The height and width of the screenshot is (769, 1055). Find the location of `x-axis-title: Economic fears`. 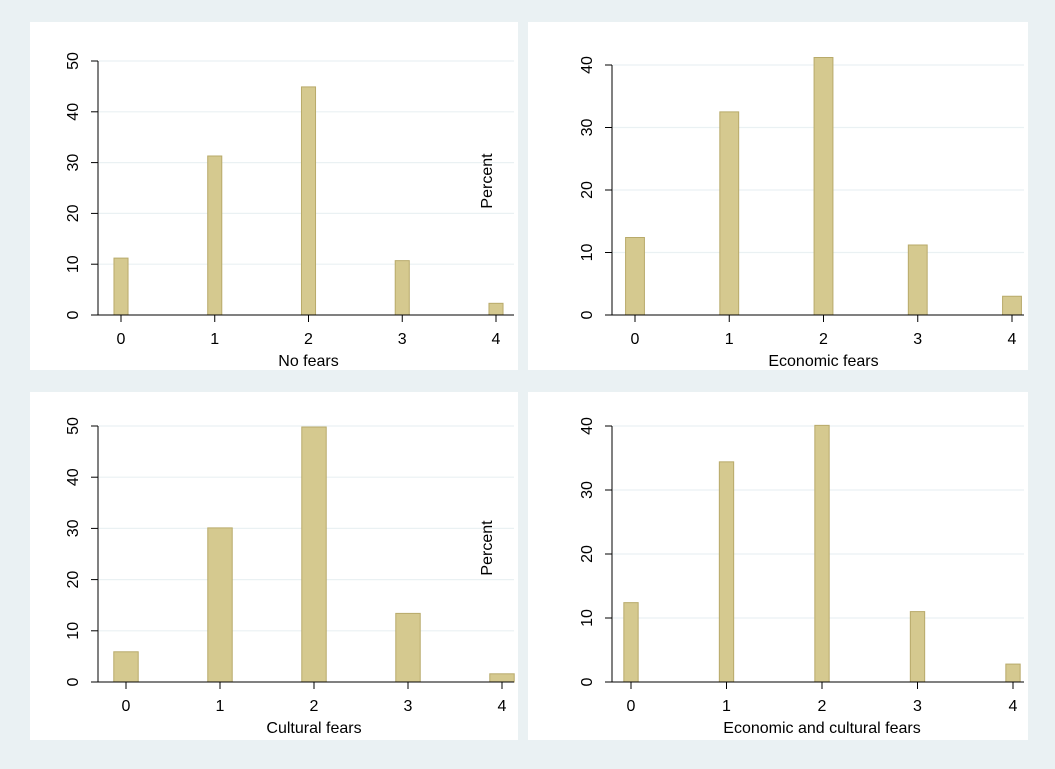

x-axis-title: Economic fears is located at coordinates (823, 361).